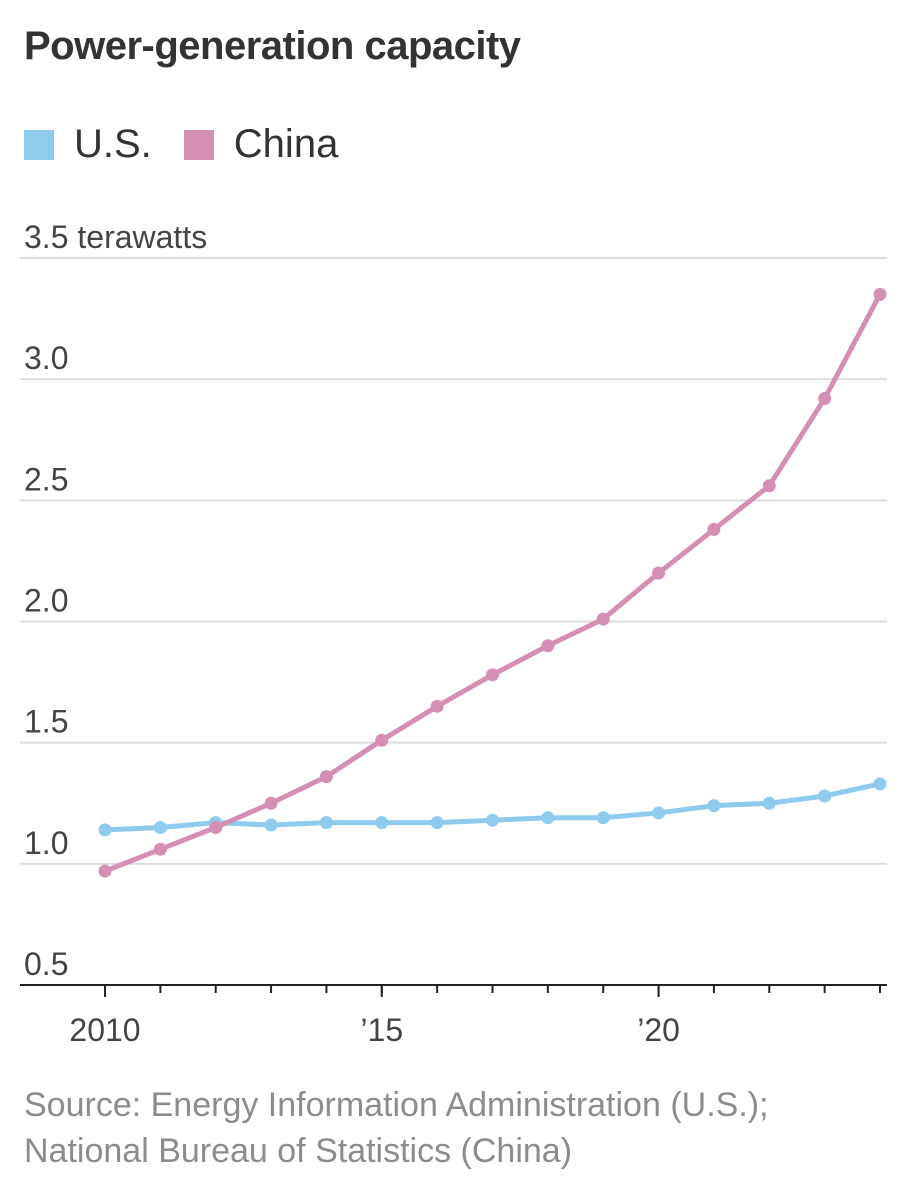 This screenshot has width=911, height=1200. Describe the element at coordinates (286, 144) in the screenshot. I see `legend-label-china: China` at that location.